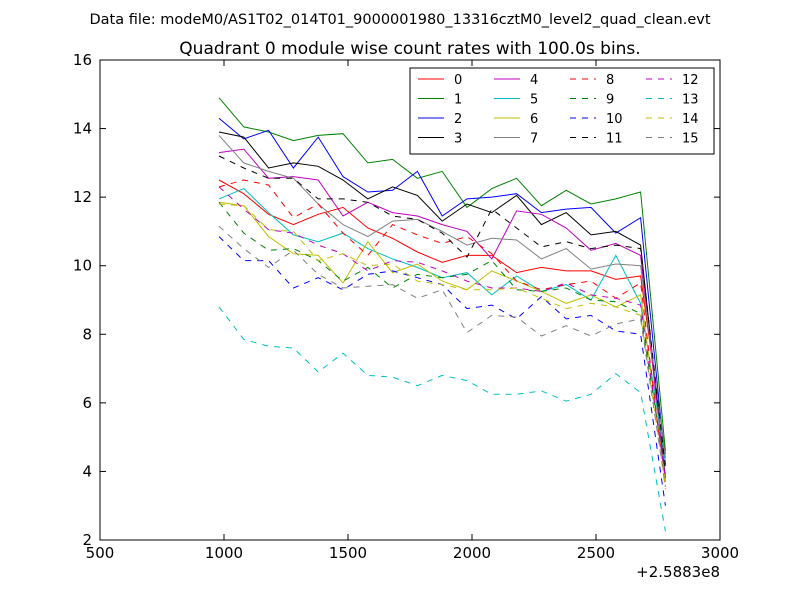 The image size is (800, 600). Describe the element at coordinates (458, 119) in the screenshot. I see `legend-label-2: 2` at that location.